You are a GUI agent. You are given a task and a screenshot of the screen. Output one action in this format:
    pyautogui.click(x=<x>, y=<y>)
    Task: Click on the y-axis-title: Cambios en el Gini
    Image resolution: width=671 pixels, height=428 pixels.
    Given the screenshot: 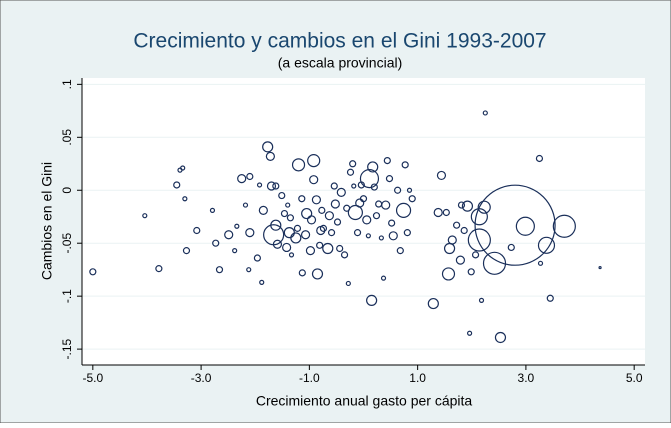 What is the action you would take?
    pyautogui.click(x=47, y=221)
    